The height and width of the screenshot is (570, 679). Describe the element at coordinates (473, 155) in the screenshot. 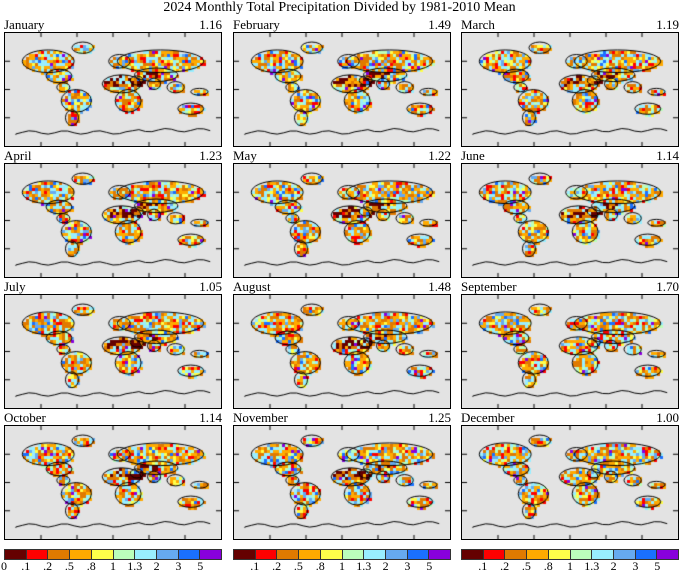

I see `month-label: June` at that location.